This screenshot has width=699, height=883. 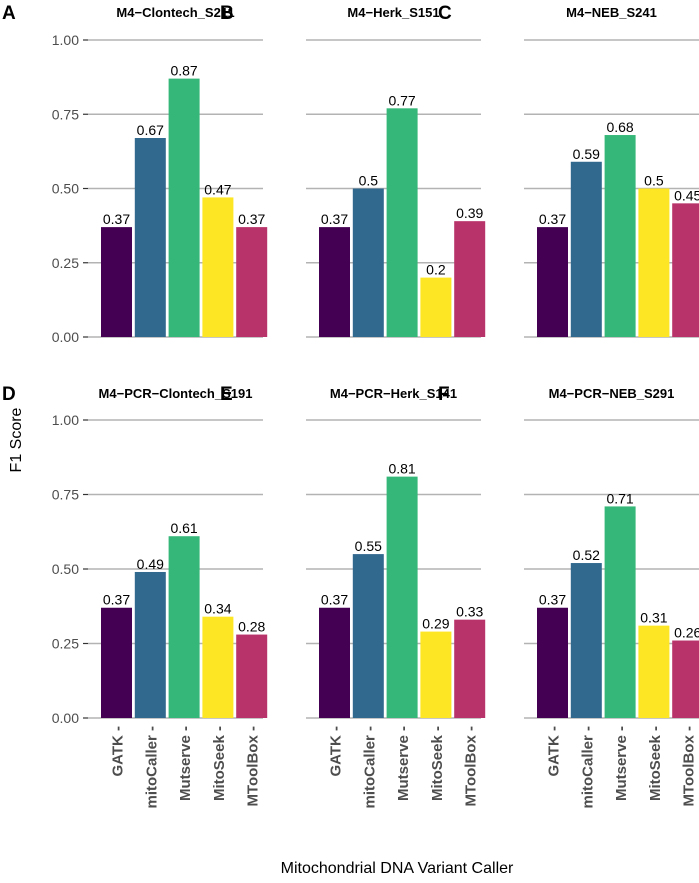 I want to click on panel-letter: E, so click(x=226, y=394).